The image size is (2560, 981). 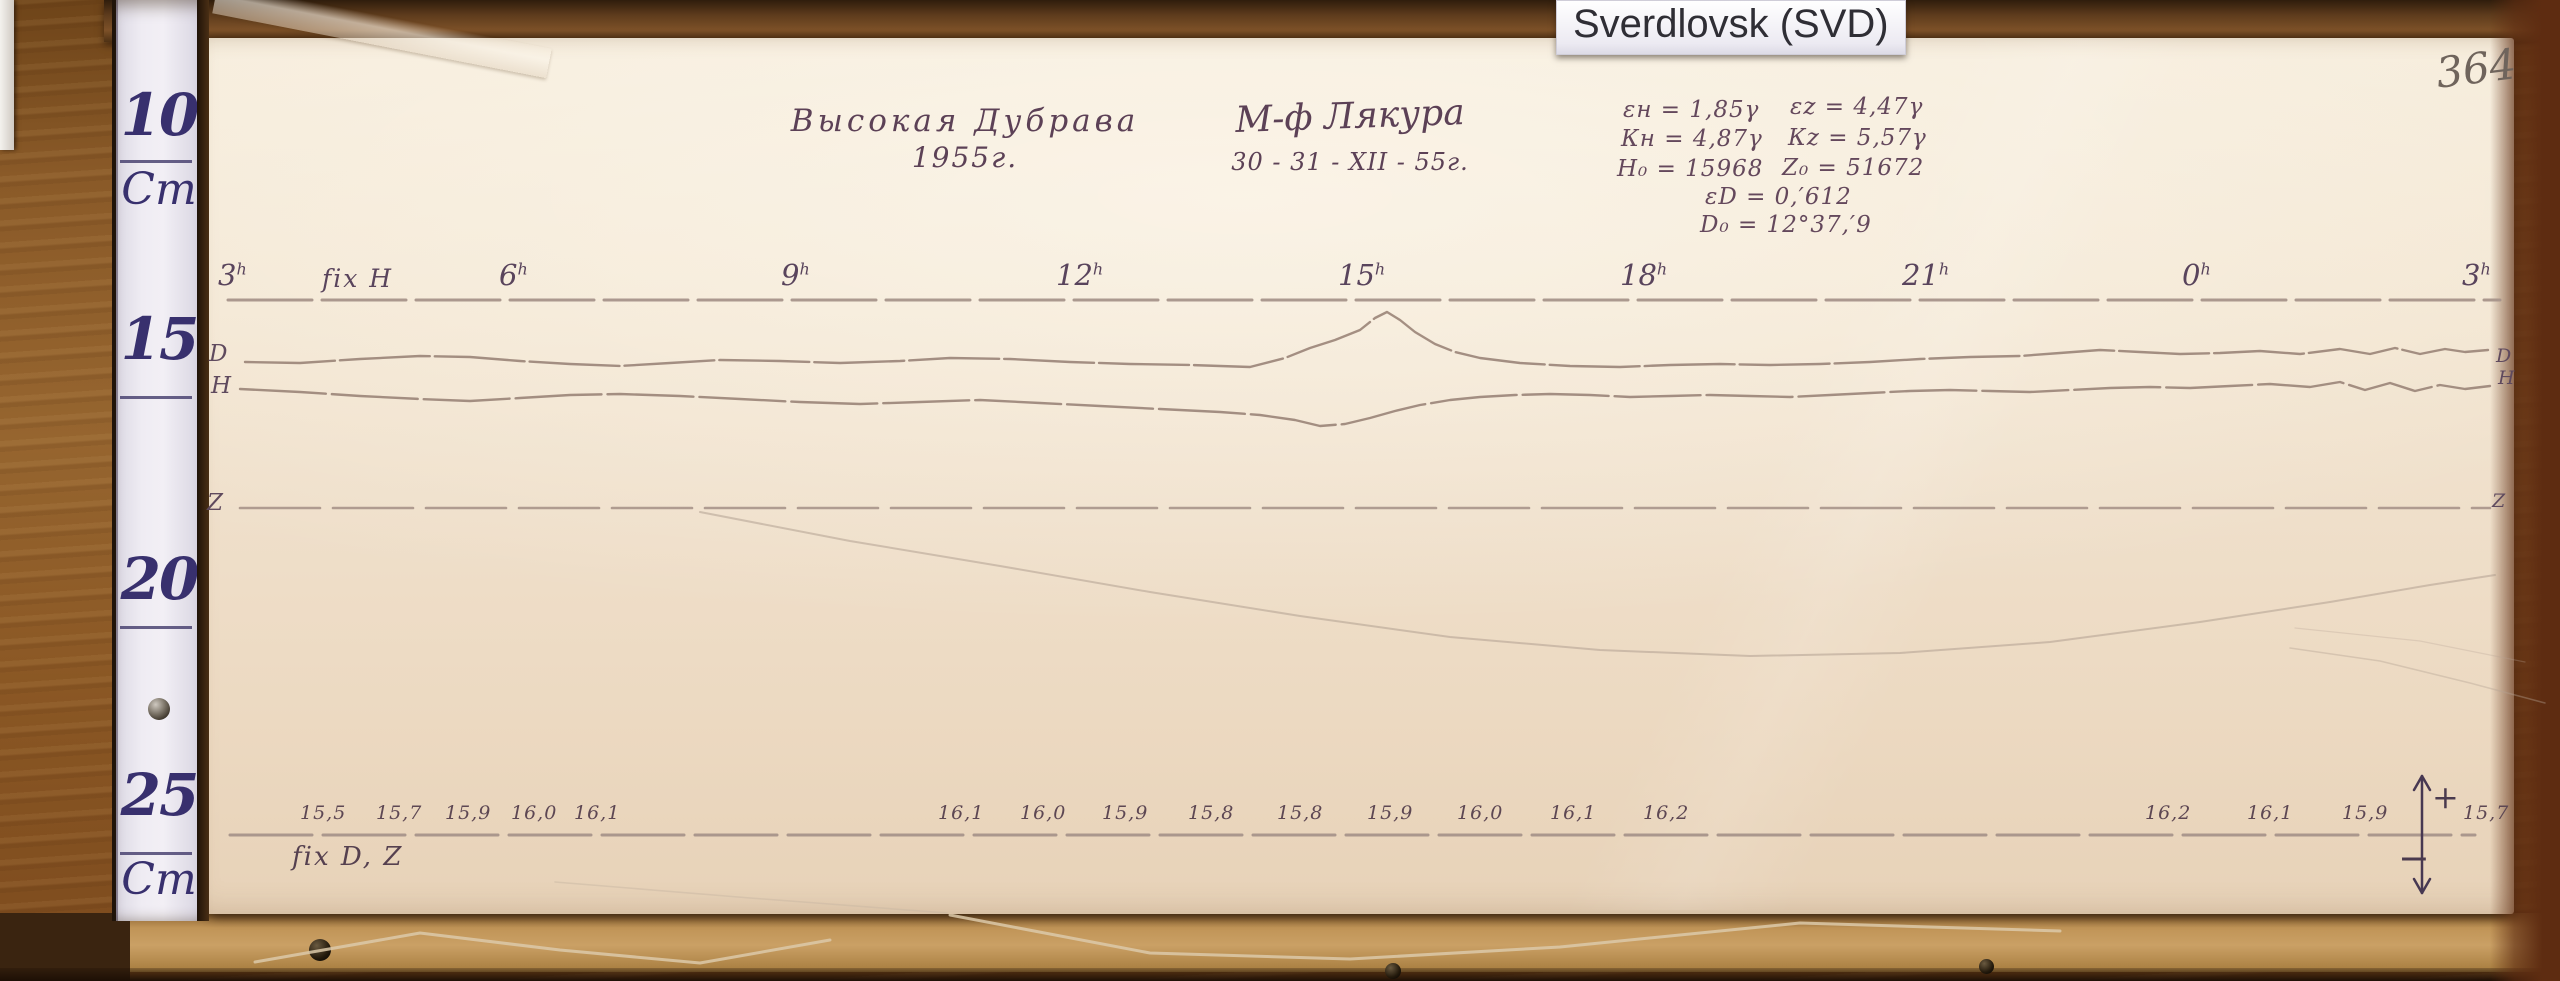 I want to click on board-right-edge, so click(x=2525, y=490).